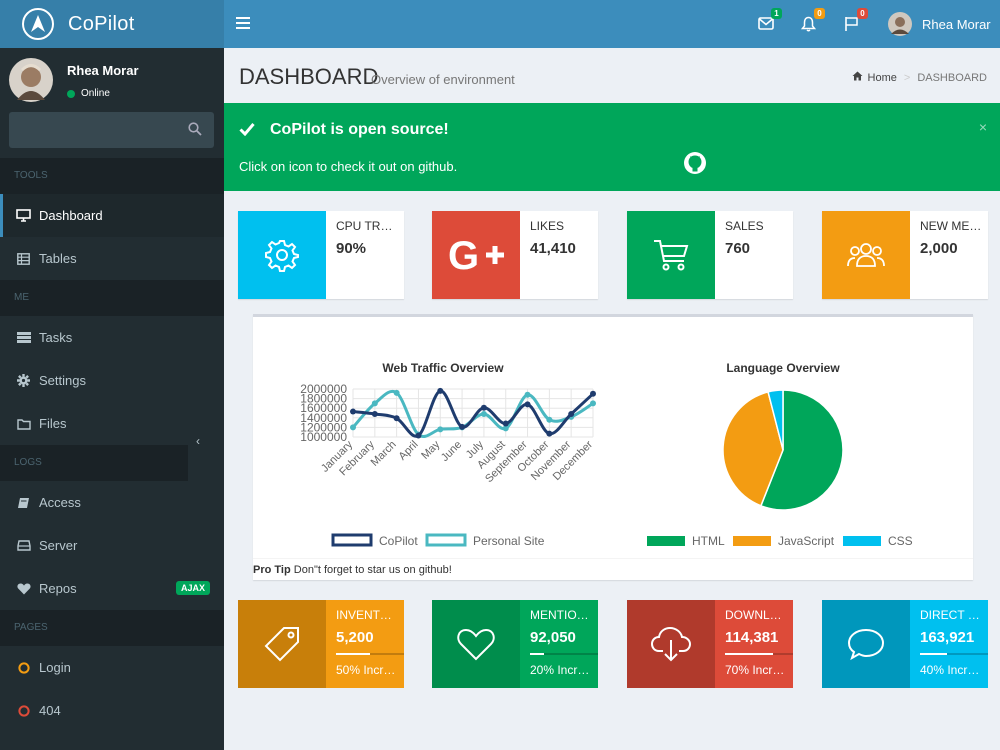 This screenshot has height=750, width=1000. Describe the element at coordinates (812, 21) in the screenshot. I see `bell-icon: 0` at that location.